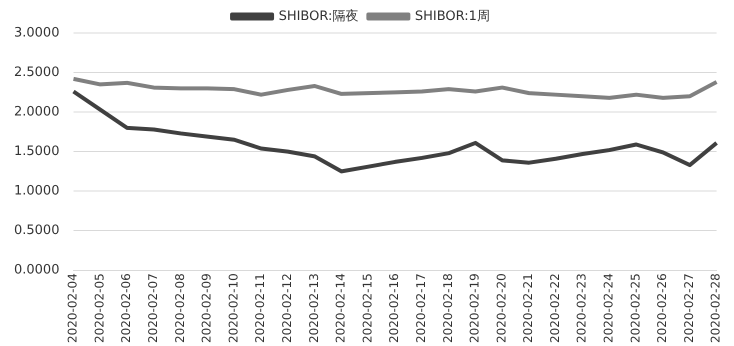  What do you see at coordinates (37, 270) in the screenshot?
I see `y-tick-label: 0.0000` at bounding box center [37, 270].